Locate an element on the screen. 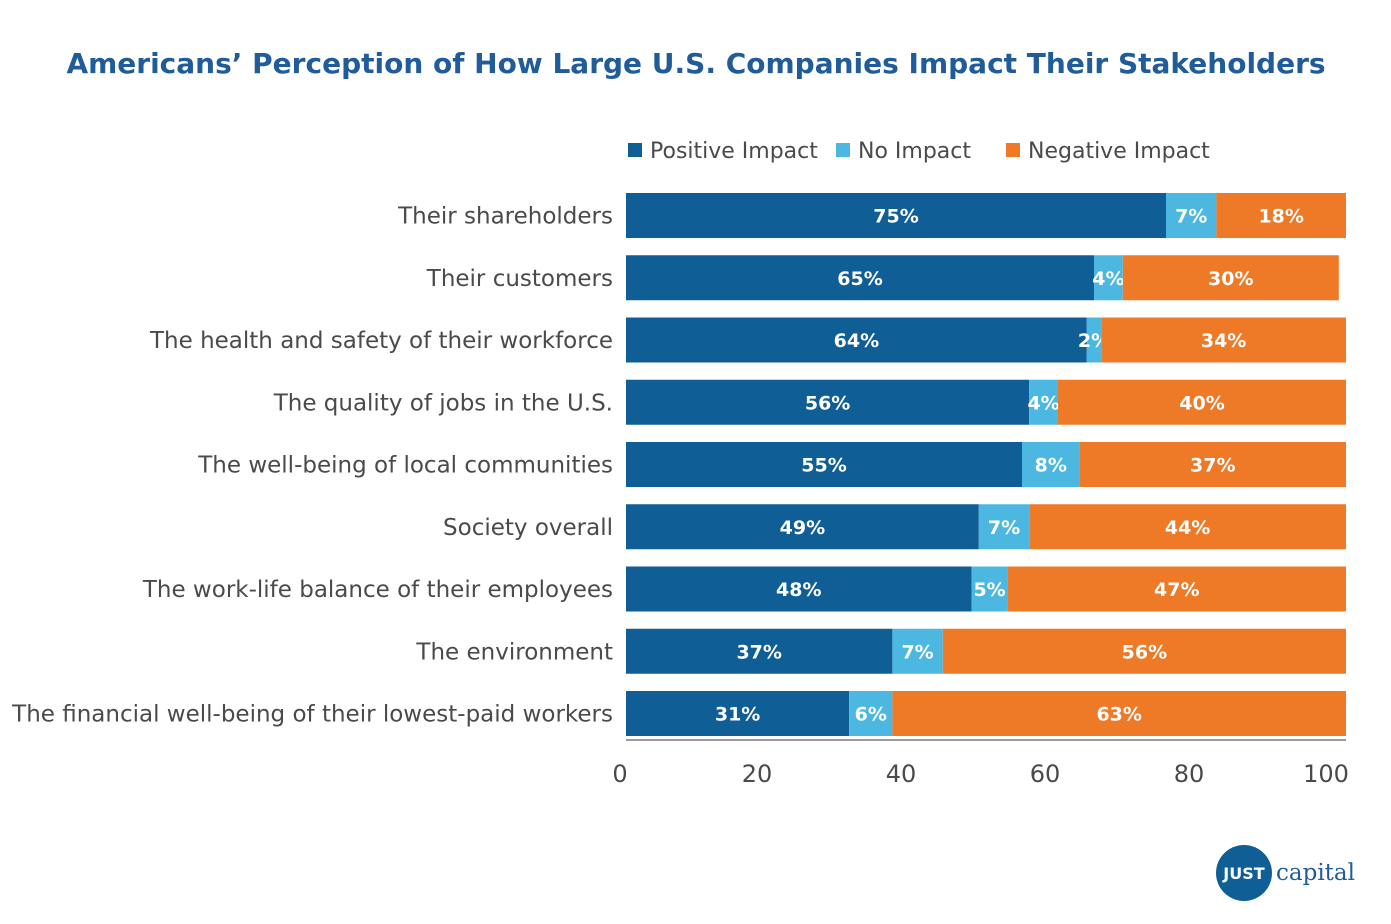  logo-just-text: JUST is located at coordinates (1243, 873).